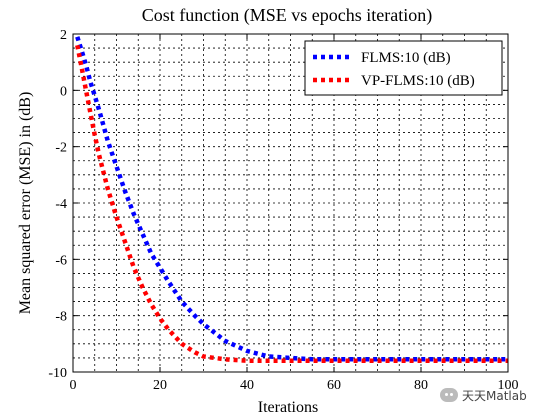 This screenshot has width=560, height=420. What do you see at coordinates (61, 317) in the screenshot?
I see `y-tick-label: -8` at bounding box center [61, 317].